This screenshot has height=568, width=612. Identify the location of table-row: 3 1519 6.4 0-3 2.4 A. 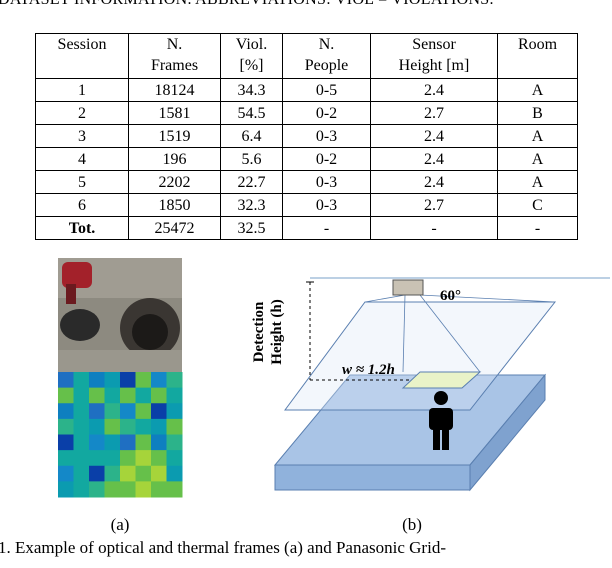
(306, 136).